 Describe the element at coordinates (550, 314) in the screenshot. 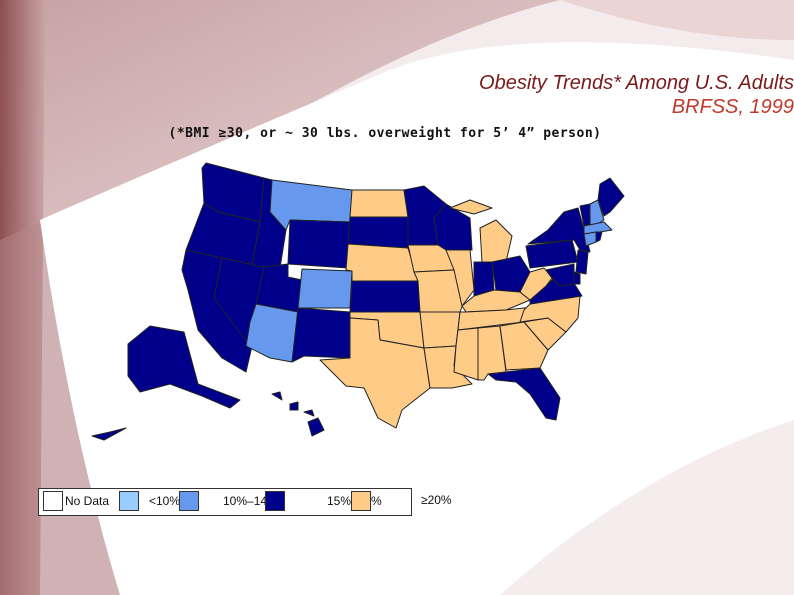

I see `state-nc` at that location.